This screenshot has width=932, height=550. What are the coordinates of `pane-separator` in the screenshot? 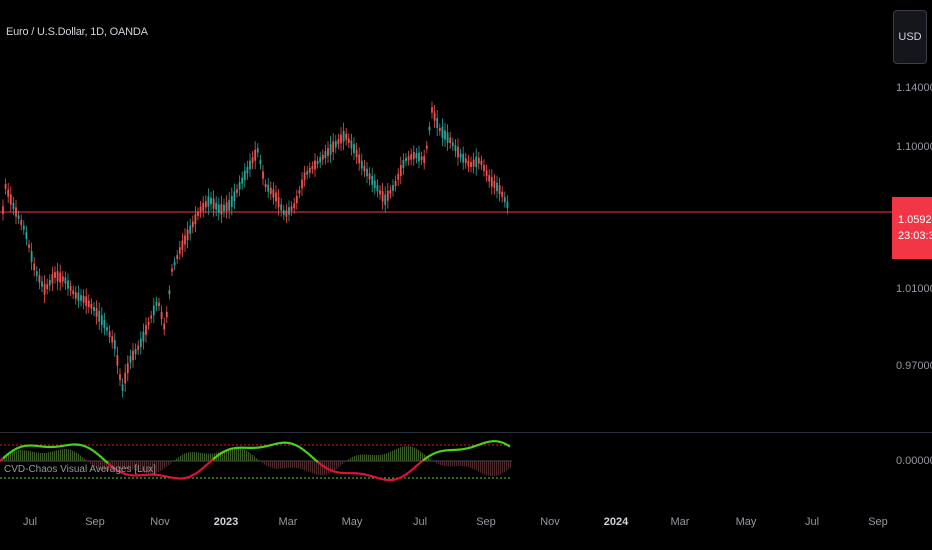 It's located at (466, 432).